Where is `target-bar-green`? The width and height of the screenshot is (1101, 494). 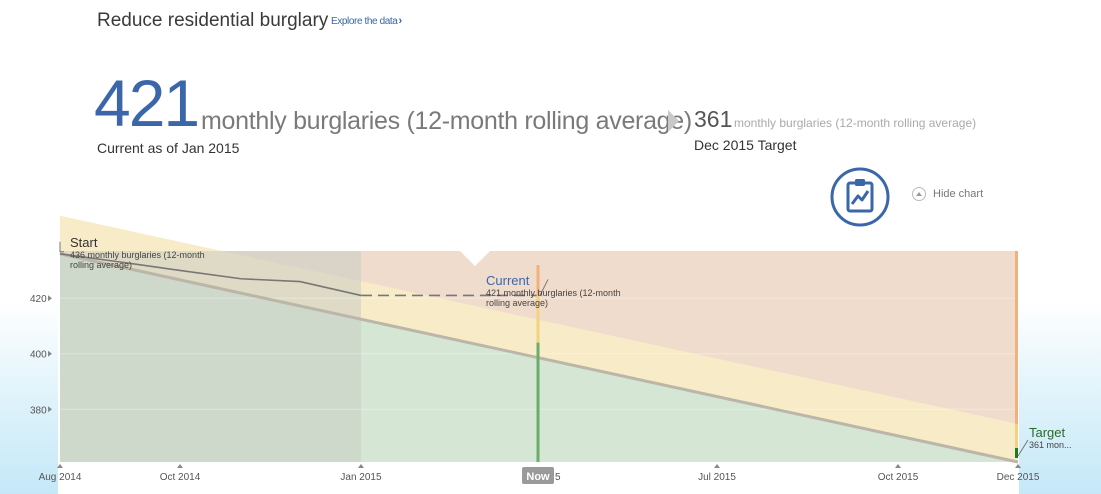 target-bar-green is located at coordinates (1016, 453).